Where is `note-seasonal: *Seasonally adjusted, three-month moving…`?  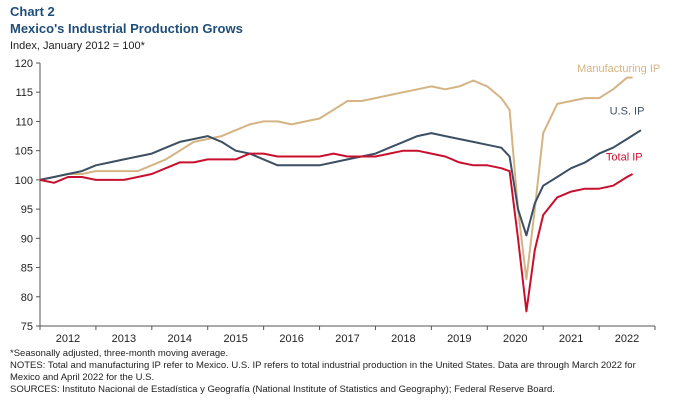
note-seasonal: *Seasonally adjusted, three-month moving… is located at coordinates (119, 353).